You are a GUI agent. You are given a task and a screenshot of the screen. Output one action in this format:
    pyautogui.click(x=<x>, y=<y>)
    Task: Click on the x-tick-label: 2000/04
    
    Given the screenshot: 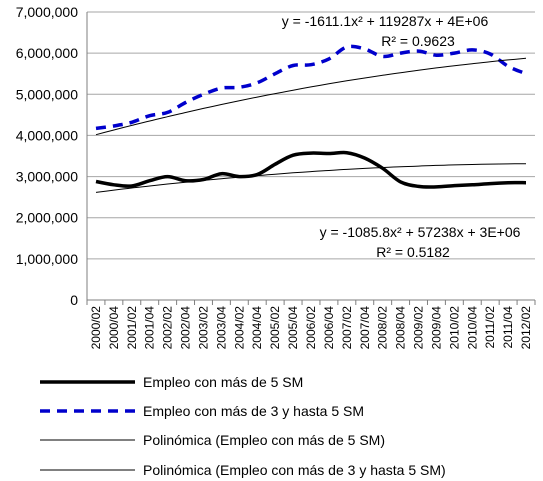 What is the action you would take?
    pyautogui.click(x=114, y=328)
    